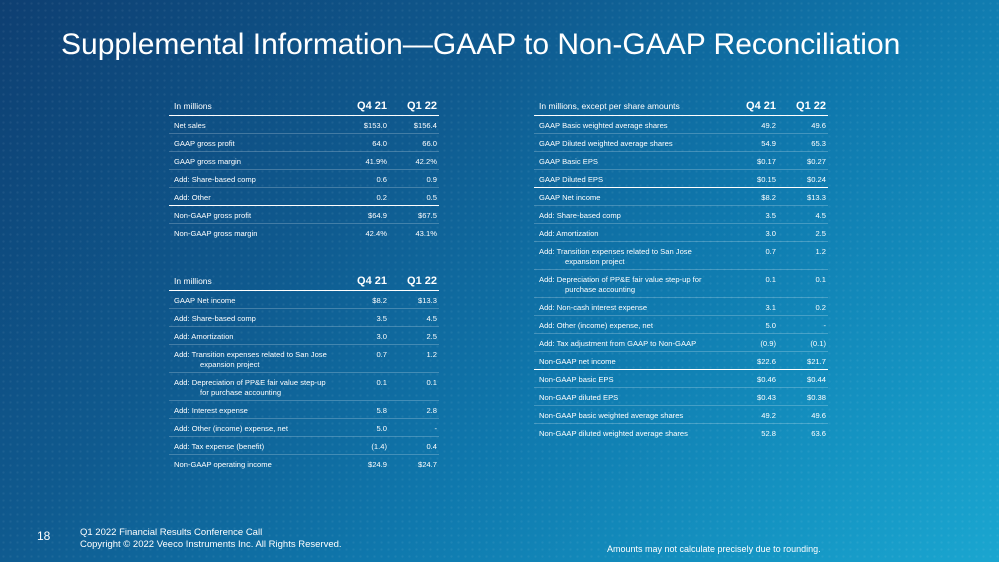 The image size is (999, 562). I want to click on table-row: Add: Share-based comp 0.6 0.9, so click(304, 179).